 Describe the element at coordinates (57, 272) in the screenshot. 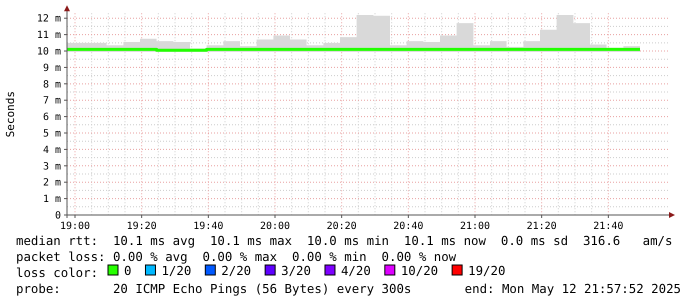

I see `text: loss color:` at that location.